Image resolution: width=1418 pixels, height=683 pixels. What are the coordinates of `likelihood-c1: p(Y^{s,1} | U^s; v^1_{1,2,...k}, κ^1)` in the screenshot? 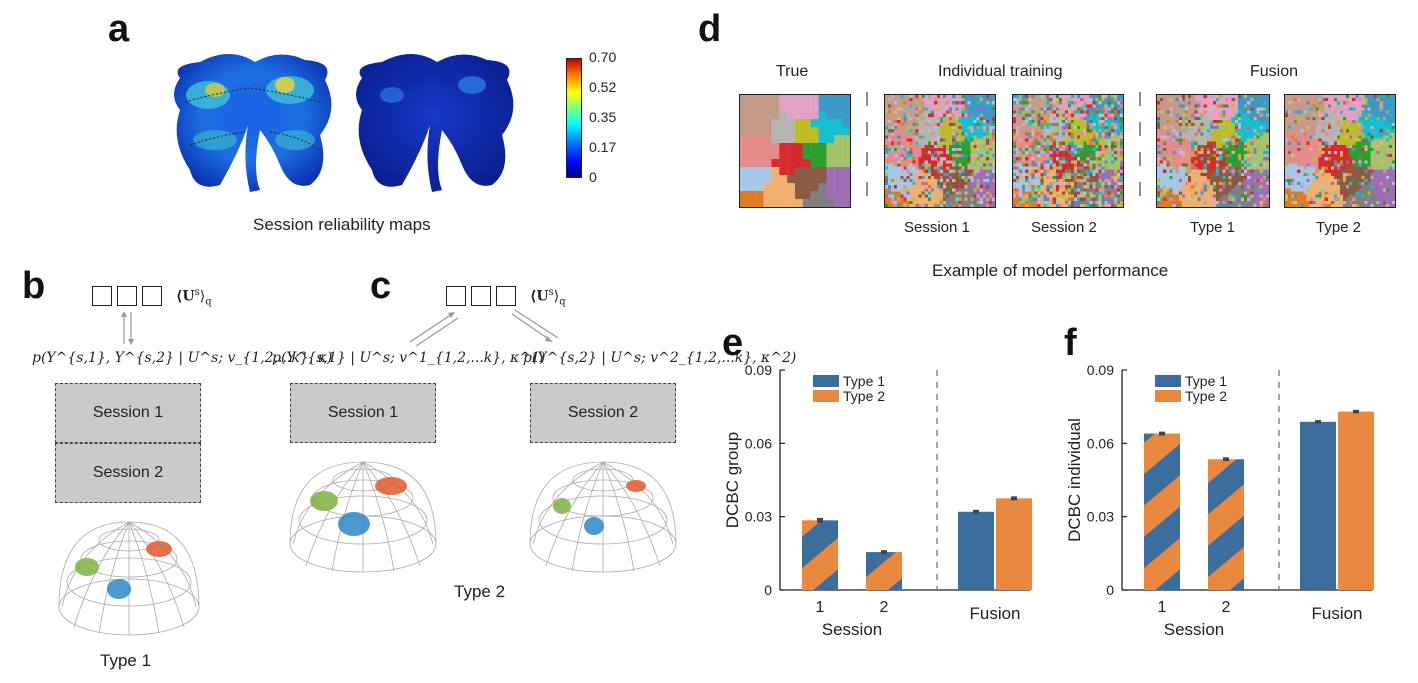 It's located at (409, 358).